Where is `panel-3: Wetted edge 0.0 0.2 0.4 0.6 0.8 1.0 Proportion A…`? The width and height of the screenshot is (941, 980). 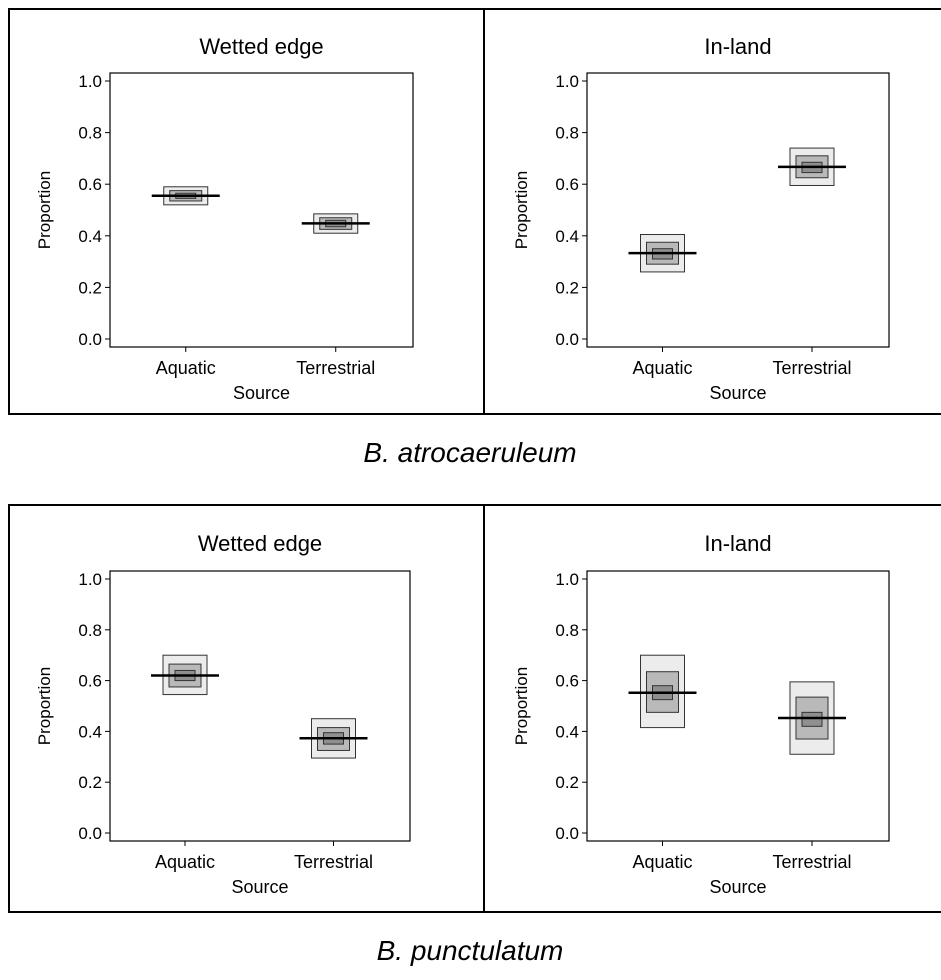 panel-3: Wetted edge 0.0 0.2 0.4 0.6 0.8 1.0 Proportion A… is located at coordinates (223, 714).